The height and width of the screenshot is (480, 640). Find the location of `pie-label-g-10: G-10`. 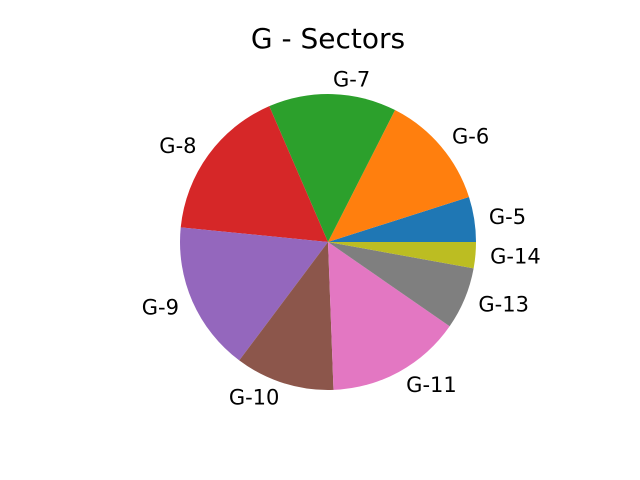

pie-label-g-10: G-10 is located at coordinates (254, 397).